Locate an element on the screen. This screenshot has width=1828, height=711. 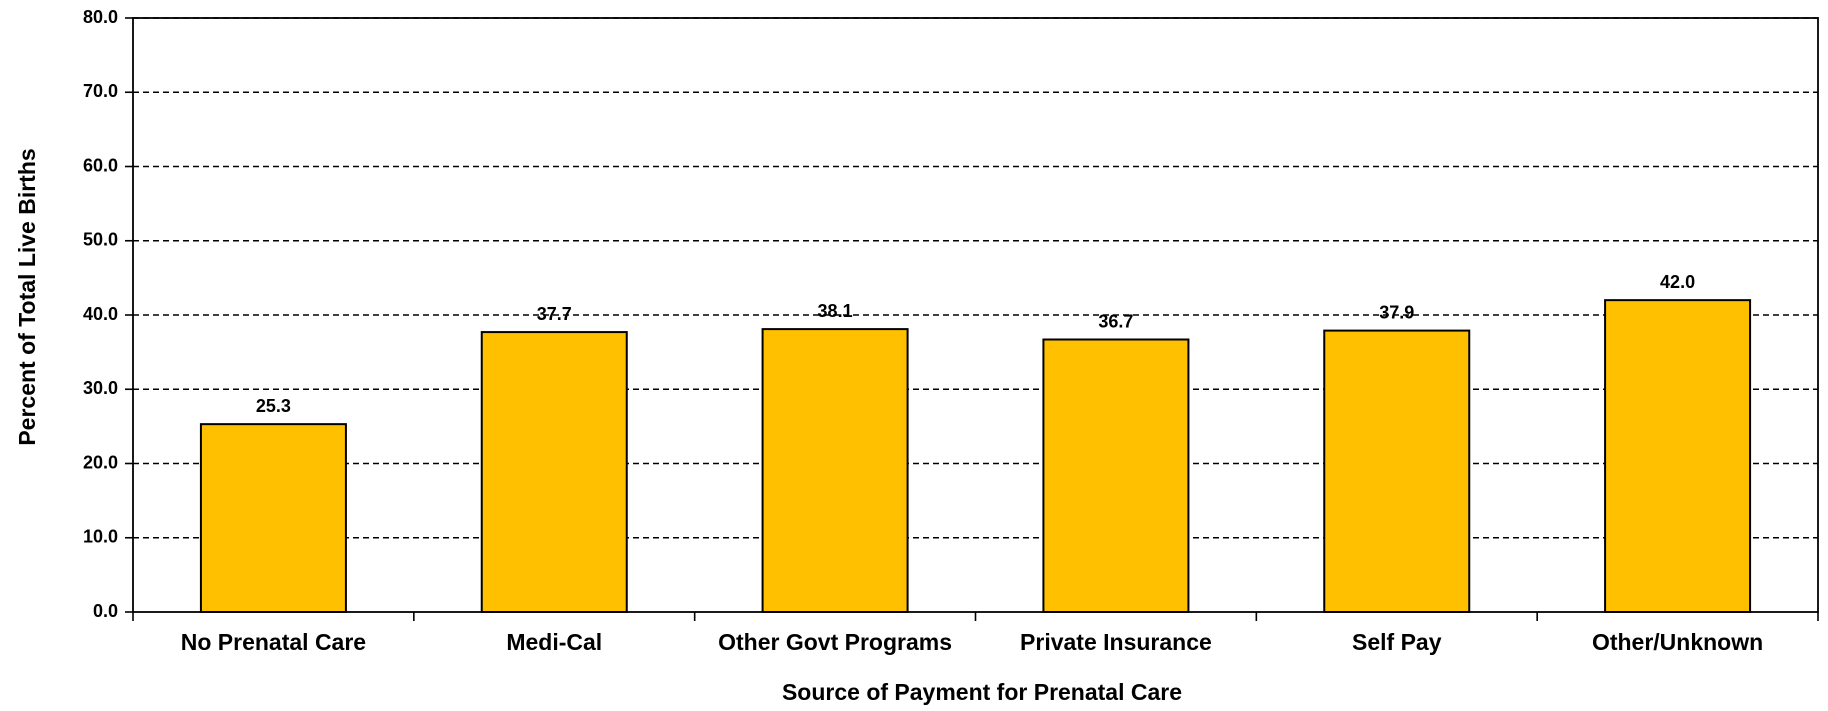
data-label: 42.0 is located at coordinates (1677, 282).